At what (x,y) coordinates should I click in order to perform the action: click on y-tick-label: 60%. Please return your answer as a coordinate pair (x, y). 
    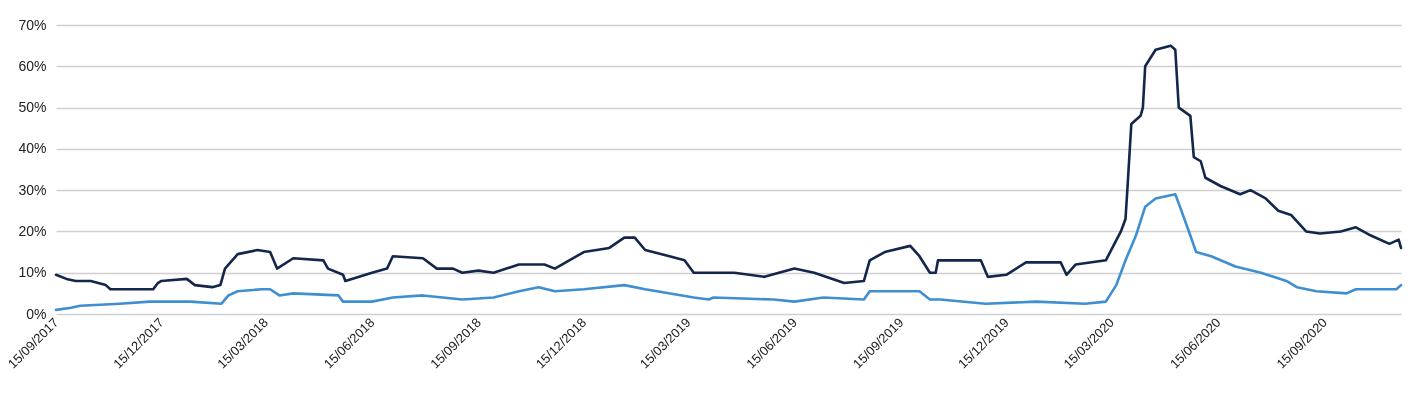
    Looking at the image, I should click on (32, 65).